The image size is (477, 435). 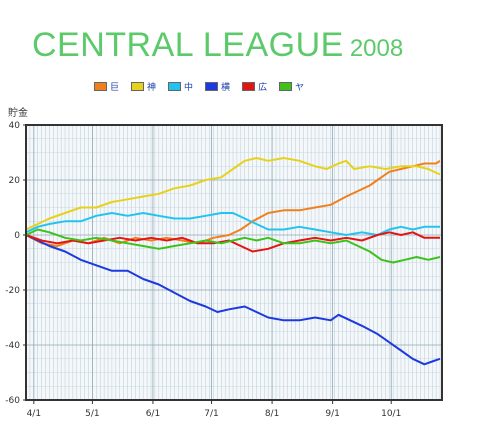 I want to click on x-tick-label: 4/1, so click(x=34, y=414).